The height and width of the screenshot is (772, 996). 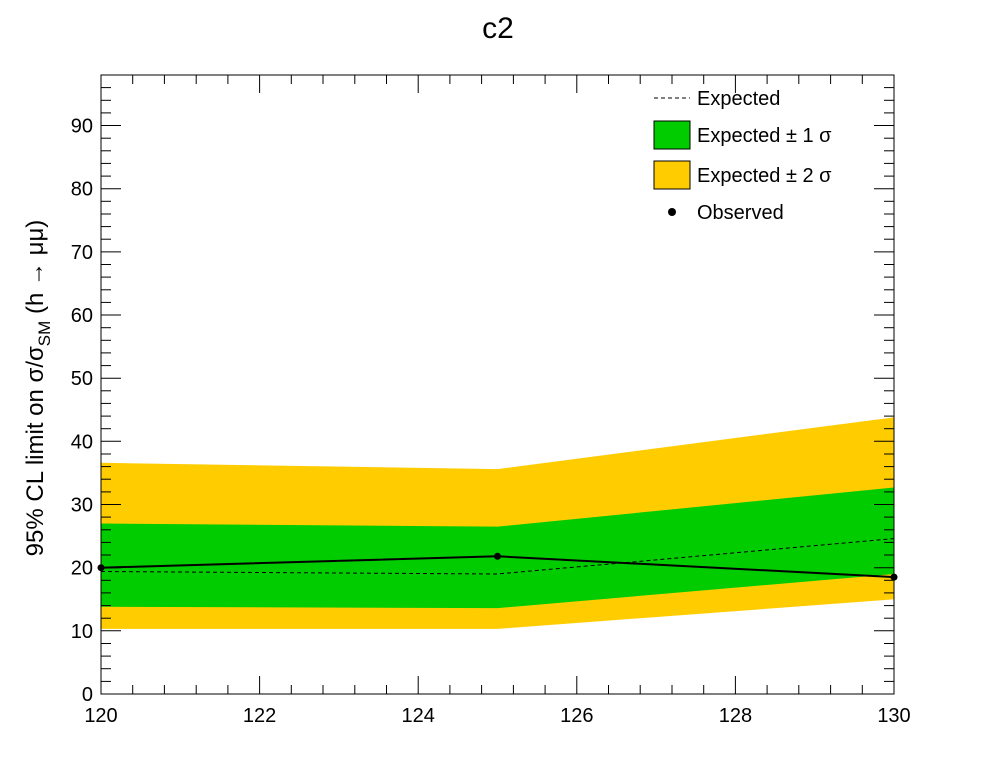 I want to click on band-1sigma, so click(x=497, y=548).